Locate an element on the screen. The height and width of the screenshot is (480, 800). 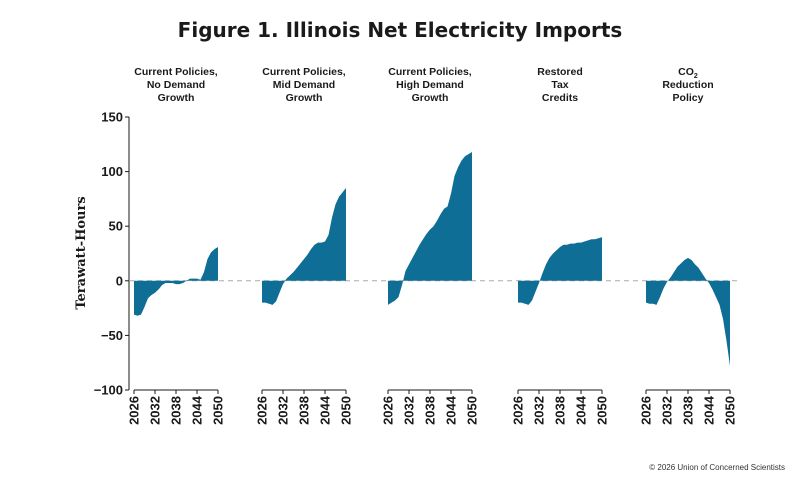
panel-title-line: Mid Demand is located at coordinates (304, 85).